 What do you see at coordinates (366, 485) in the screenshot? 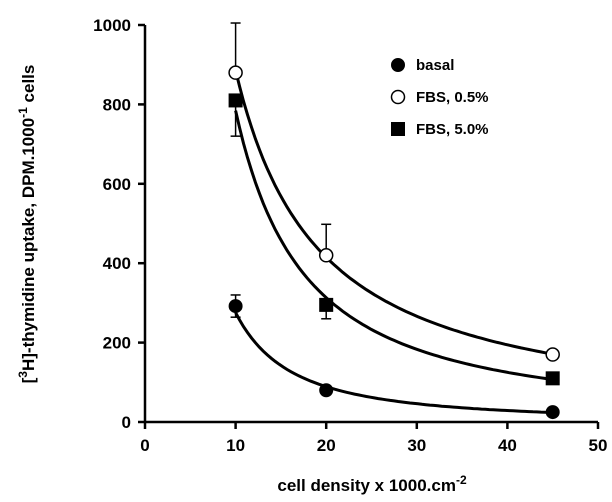
I see `x-axis-title-main: cell density x 1000.cm` at bounding box center [366, 485].